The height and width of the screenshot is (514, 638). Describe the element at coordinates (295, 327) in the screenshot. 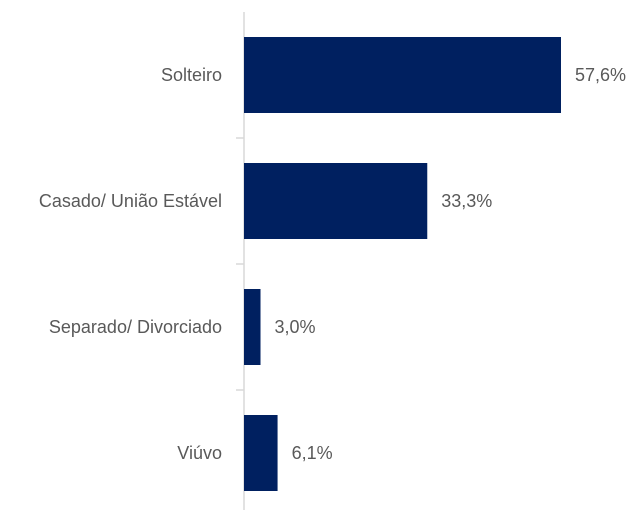

I see `value-label: 3,0%` at that location.